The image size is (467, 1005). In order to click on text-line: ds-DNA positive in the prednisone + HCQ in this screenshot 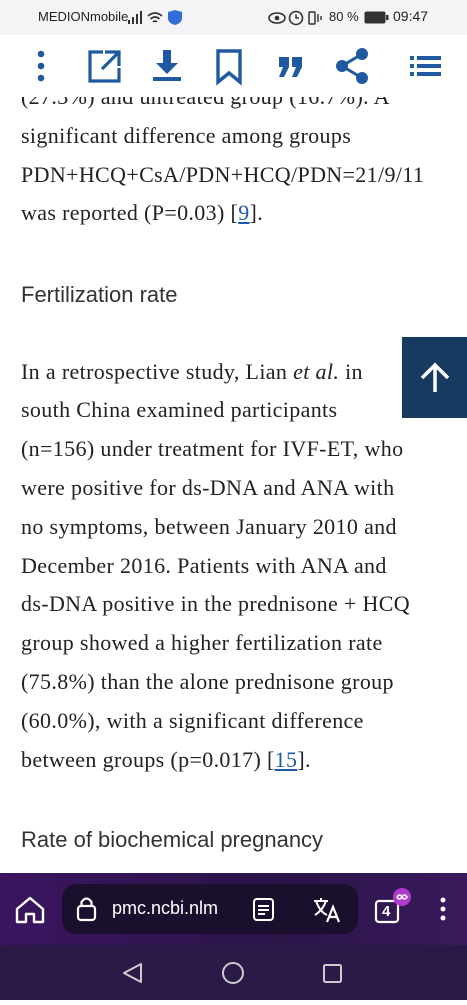, I will do `click(215, 604)`.